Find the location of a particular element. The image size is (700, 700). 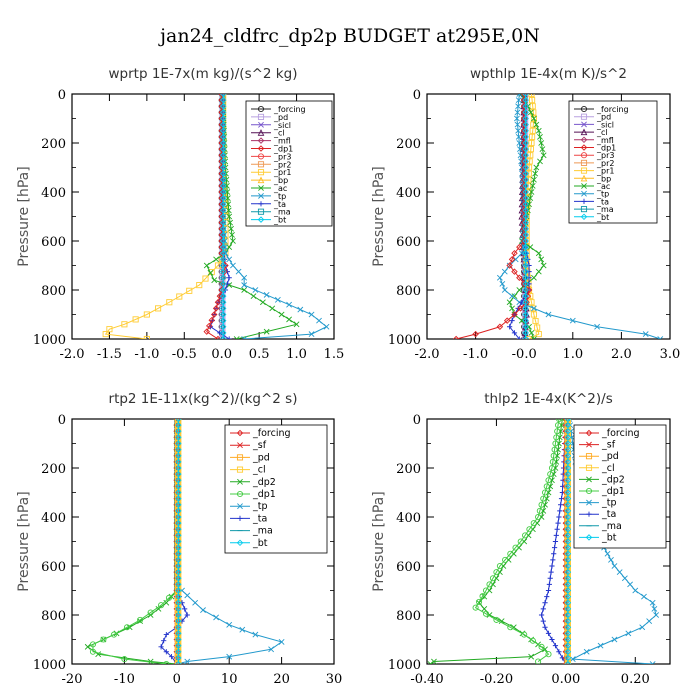

x-tick-label: 0.00 is located at coordinates (565, 679).